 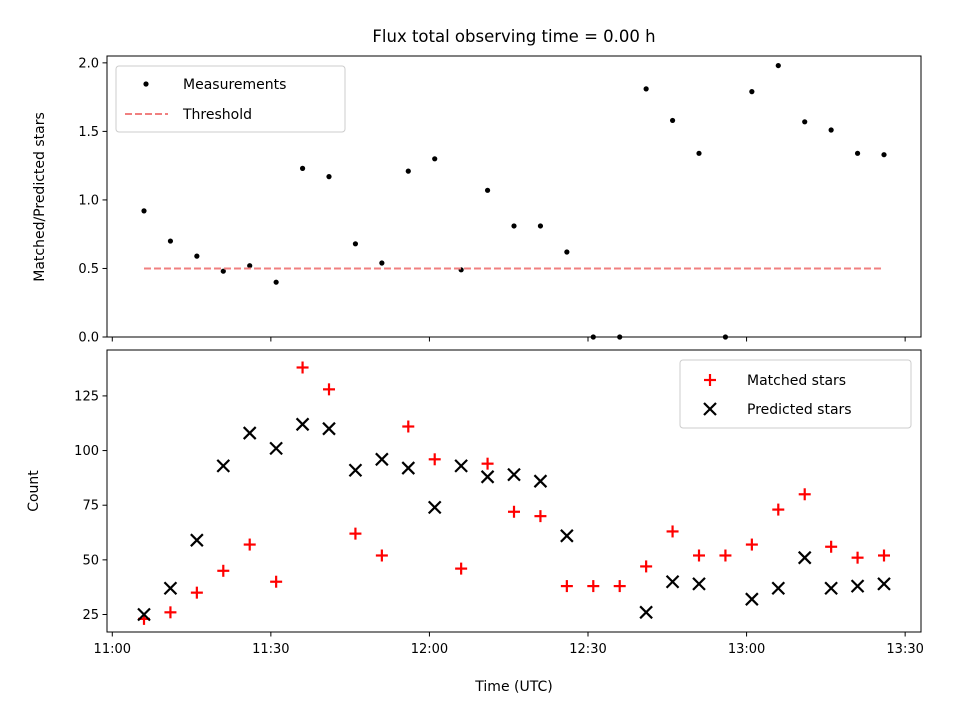 I want to click on threshold-legend-label: Threshold, so click(x=217, y=115).